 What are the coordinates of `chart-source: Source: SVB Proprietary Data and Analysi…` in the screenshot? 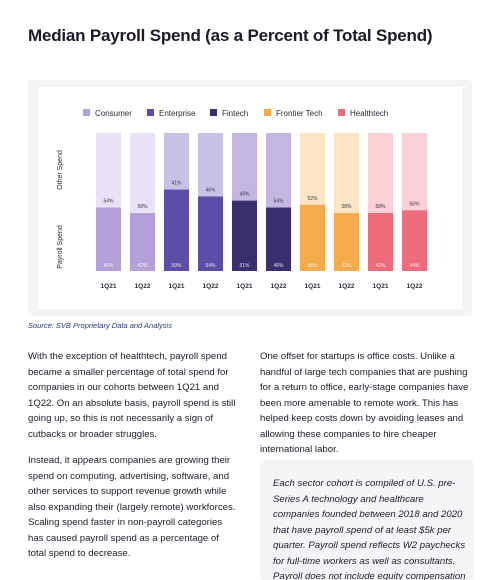 It's located at (100, 325).